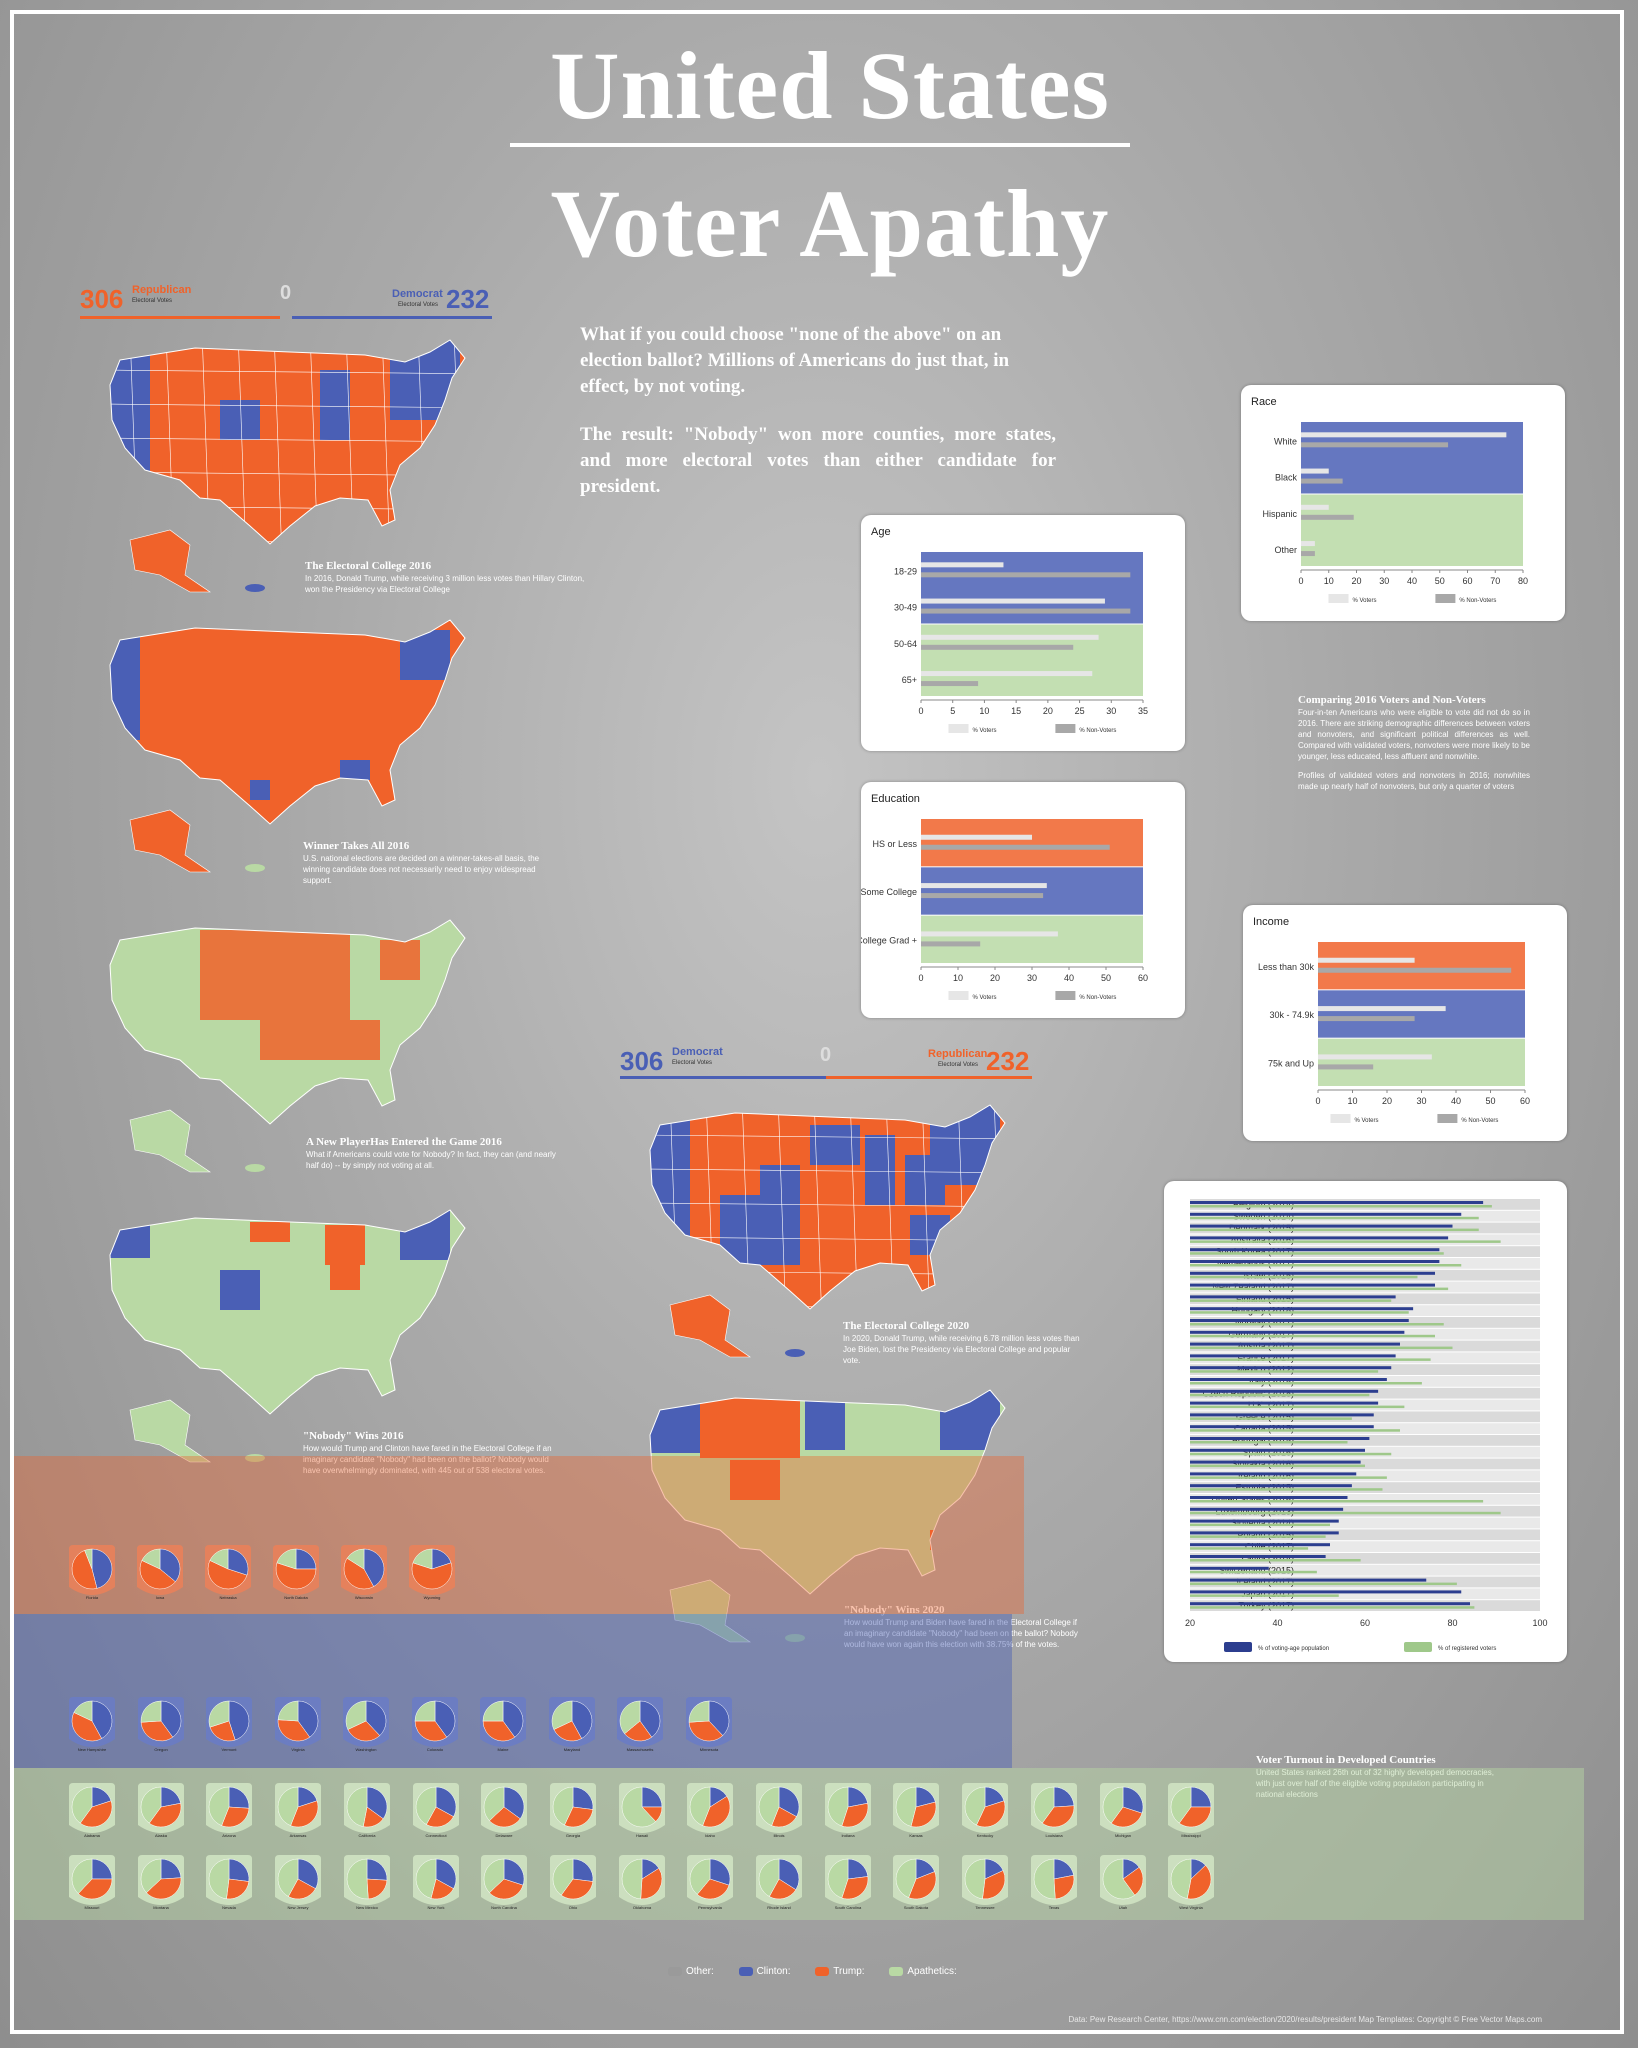  What do you see at coordinates (1264, 402) in the screenshot?
I see `chart-title: Race` at bounding box center [1264, 402].